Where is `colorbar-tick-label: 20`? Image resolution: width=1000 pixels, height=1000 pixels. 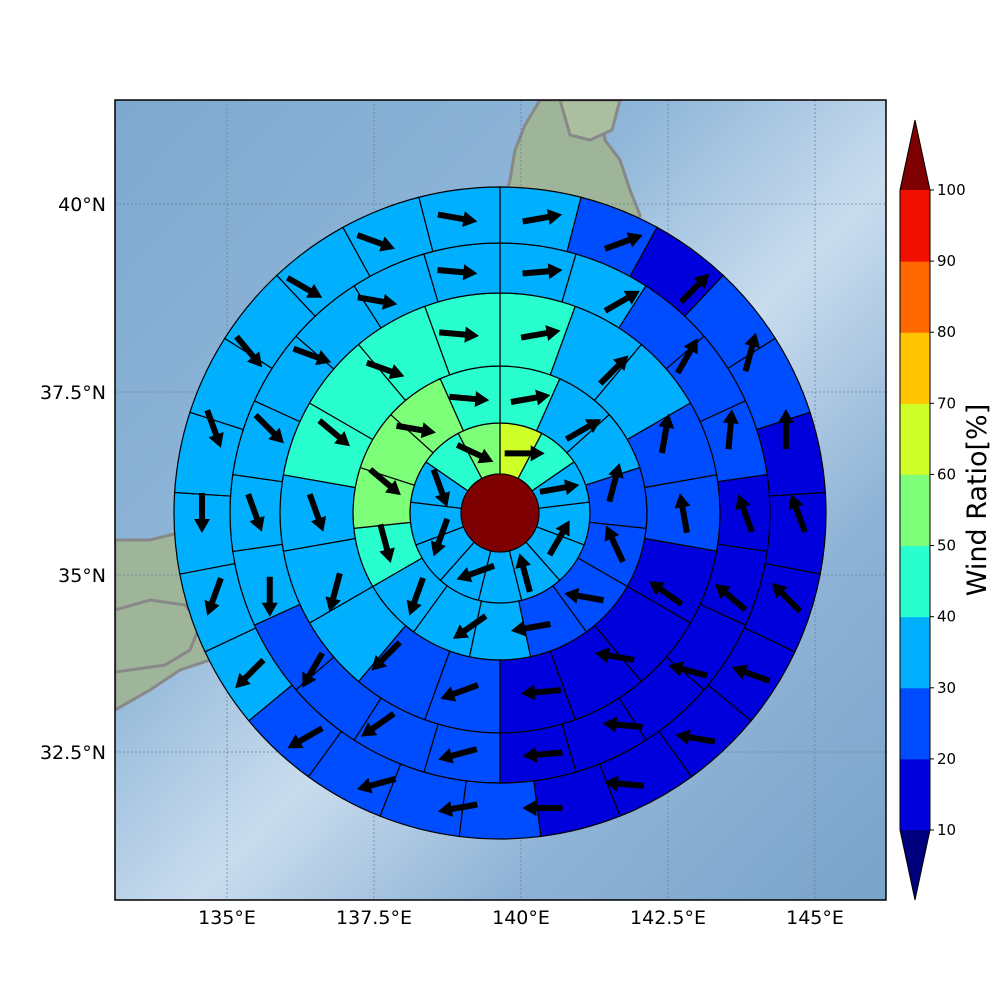
colorbar-tick-label: 20 is located at coordinates (946, 759).